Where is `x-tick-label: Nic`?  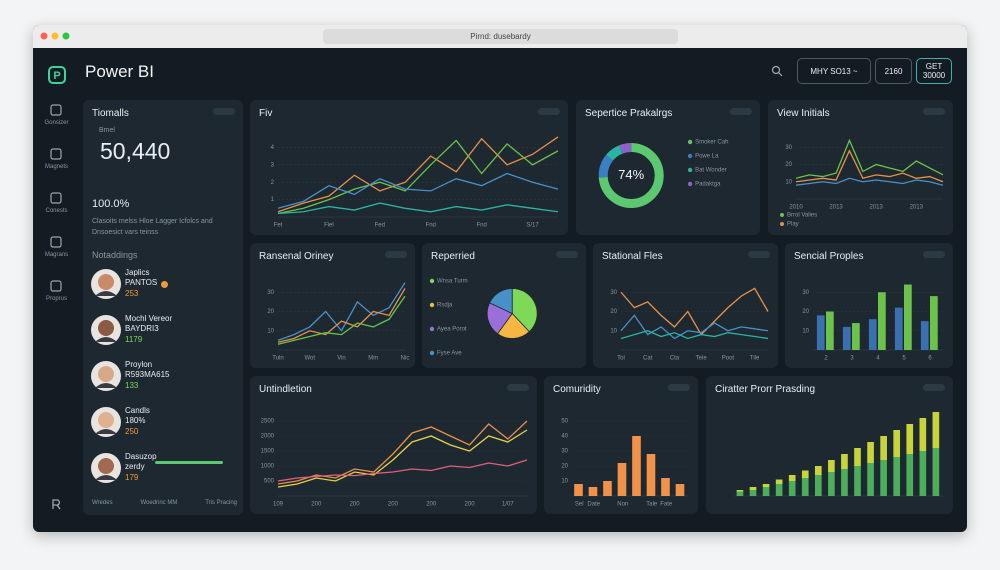
x-tick-label: Nic is located at coordinates (405, 359).